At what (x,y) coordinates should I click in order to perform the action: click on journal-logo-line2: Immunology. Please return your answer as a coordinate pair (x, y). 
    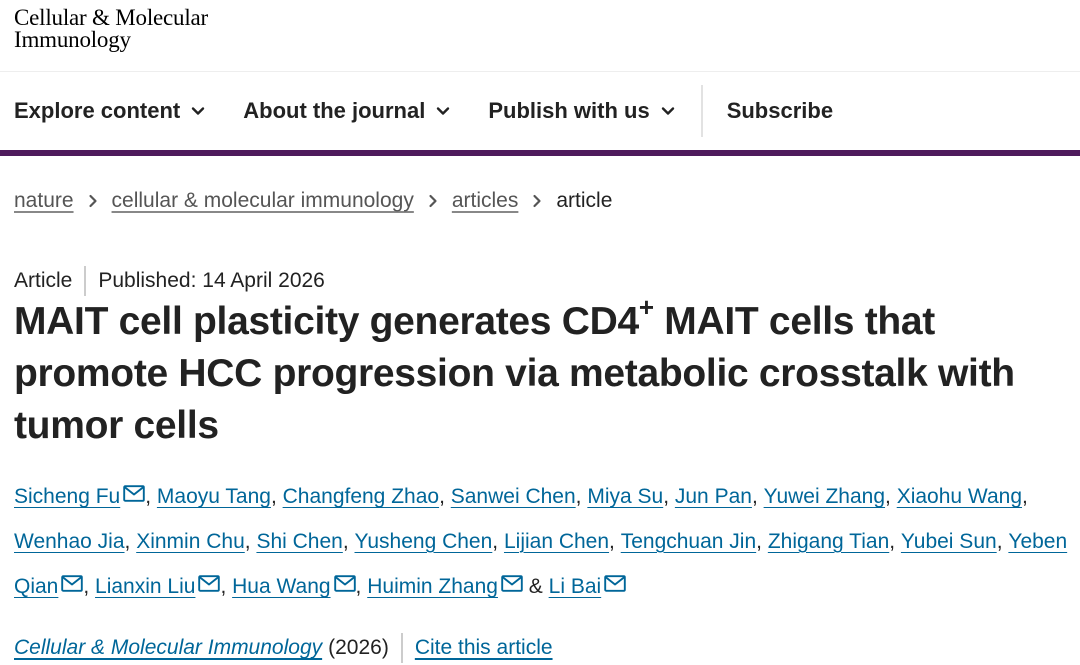
    Looking at the image, I should click on (72, 39).